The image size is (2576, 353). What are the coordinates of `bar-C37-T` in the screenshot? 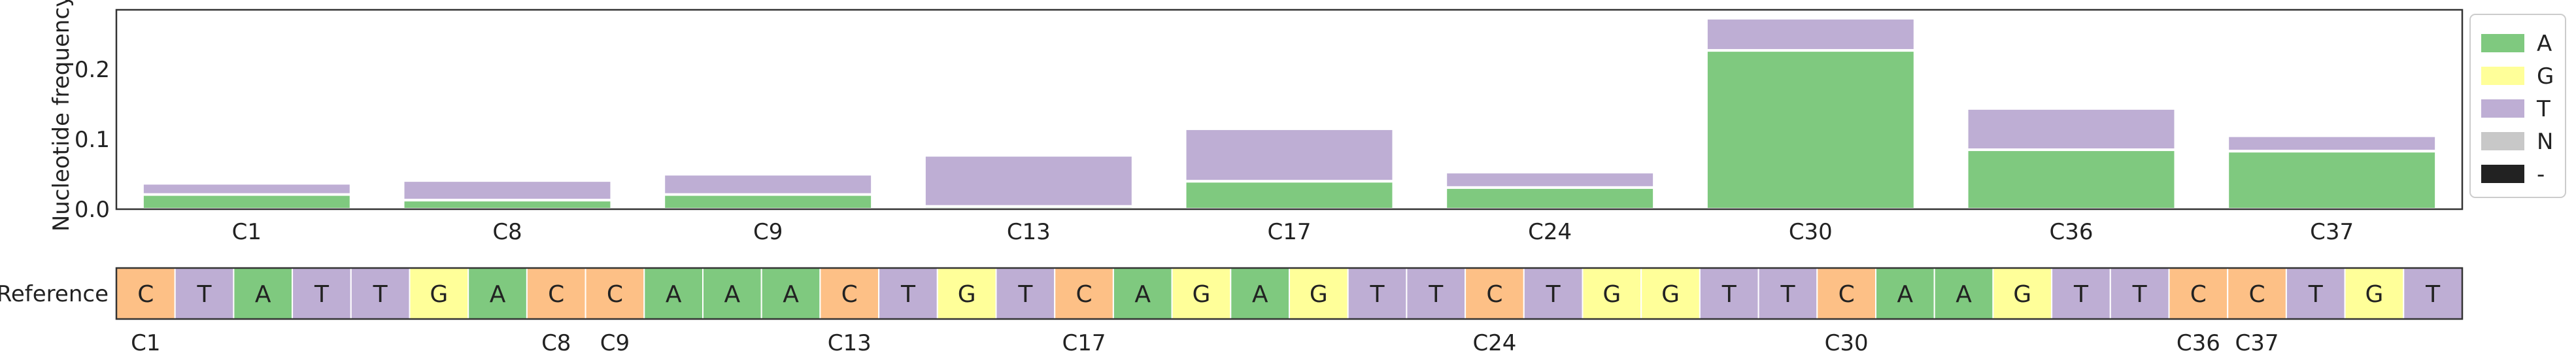 It's located at (2332, 143).